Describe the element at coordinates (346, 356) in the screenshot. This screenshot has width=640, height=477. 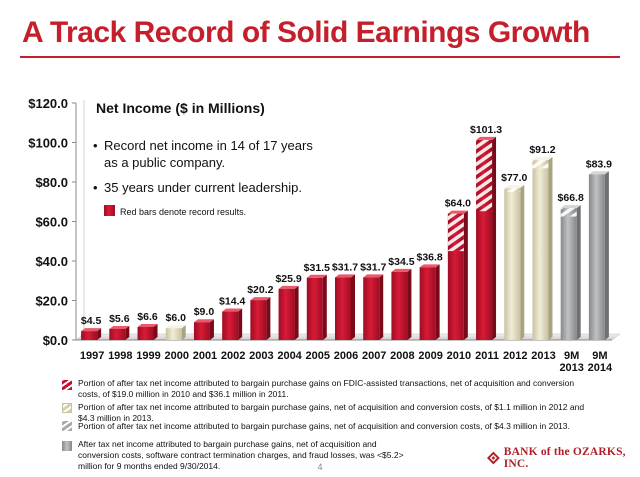
I see `category-label: 2006` at that location.